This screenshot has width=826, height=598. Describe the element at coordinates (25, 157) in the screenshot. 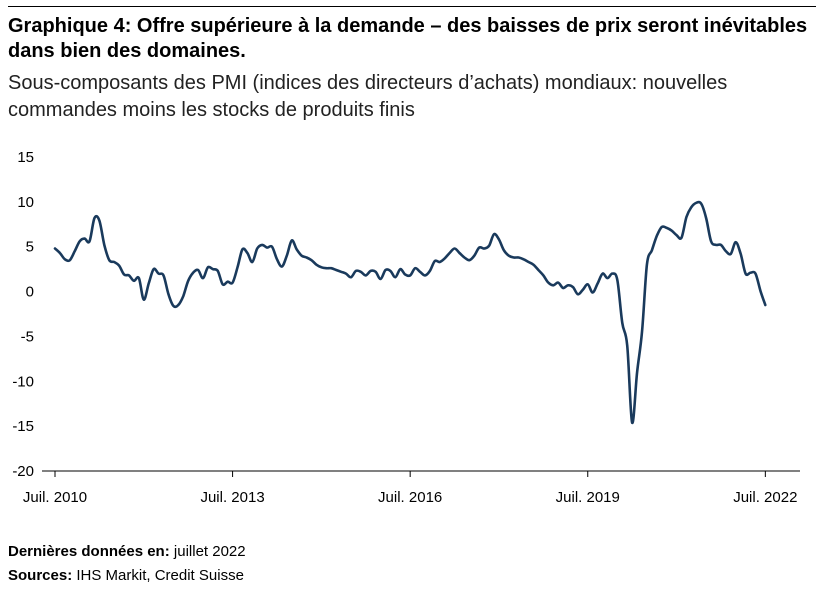

I see `y-tick-label: 15` at that location.